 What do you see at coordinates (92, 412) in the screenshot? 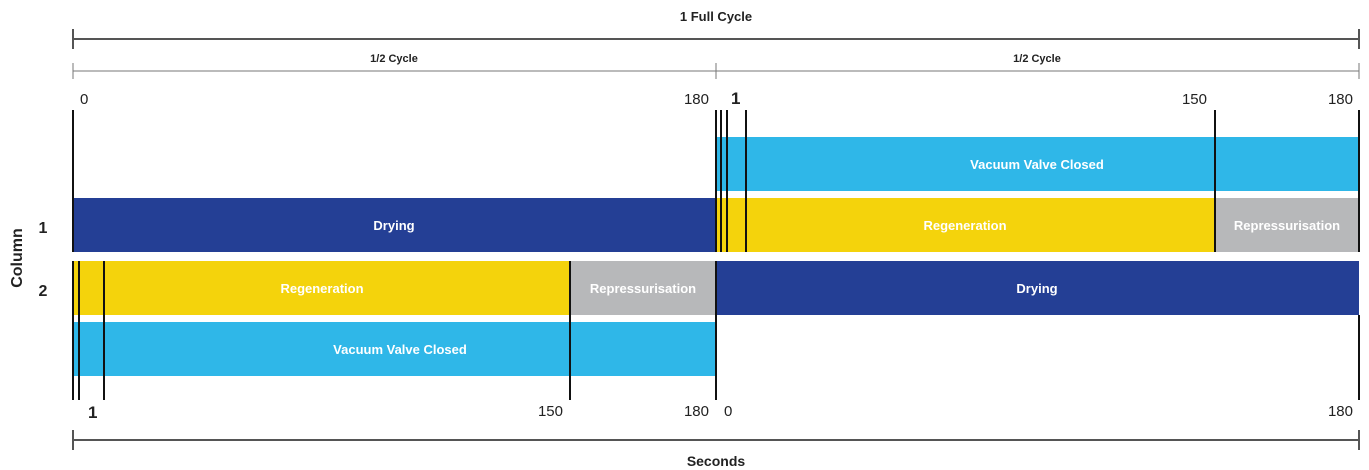
I see `bottom-marker-1: 1` at bounding box center [92, 412].